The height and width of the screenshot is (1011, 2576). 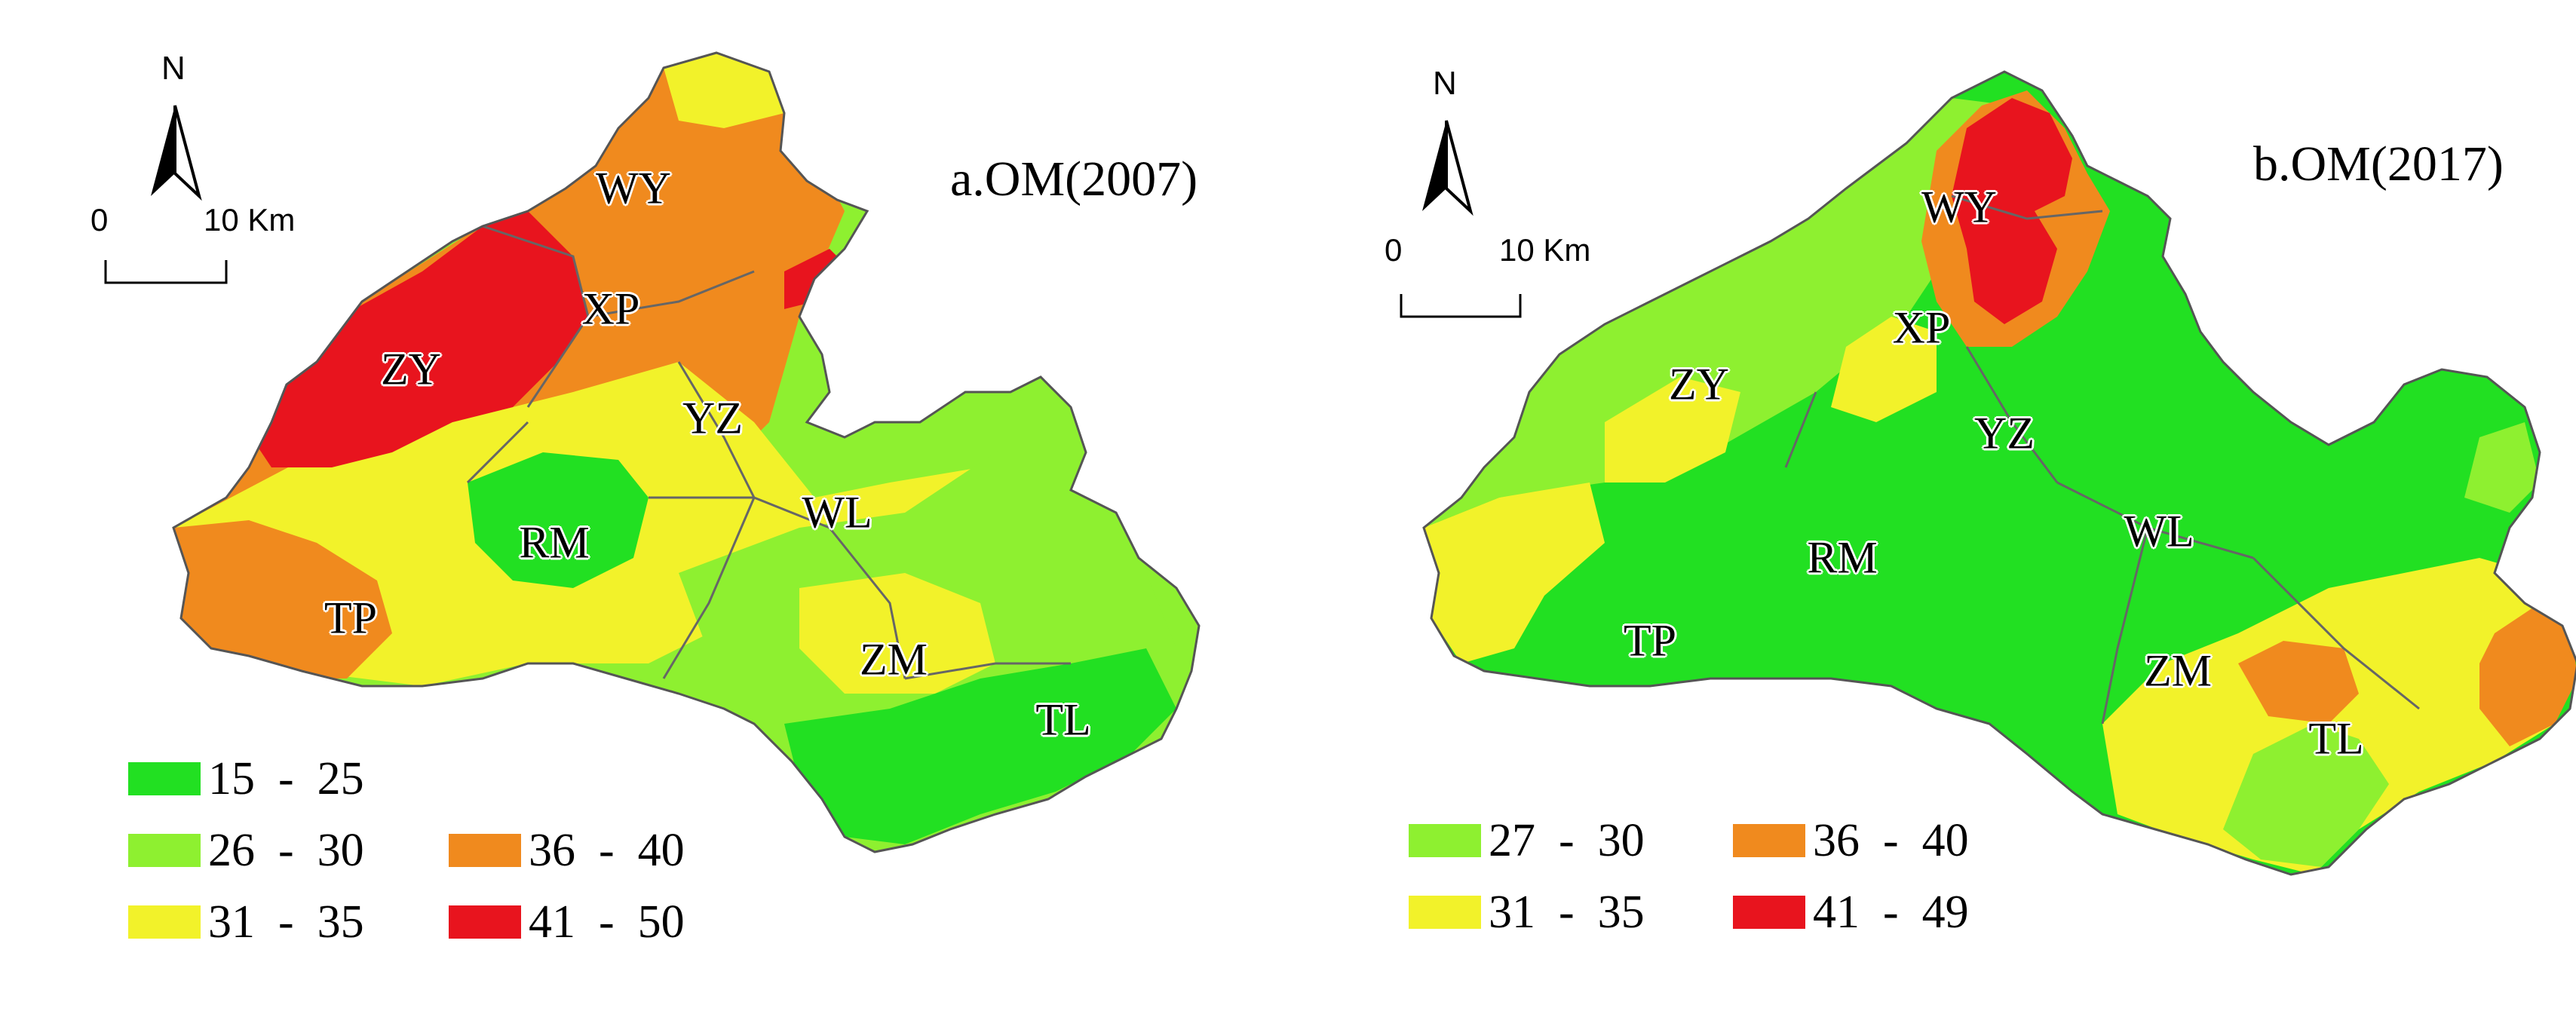 I want to click on legend-label: 15 - 25, so click(x=286, y=778).